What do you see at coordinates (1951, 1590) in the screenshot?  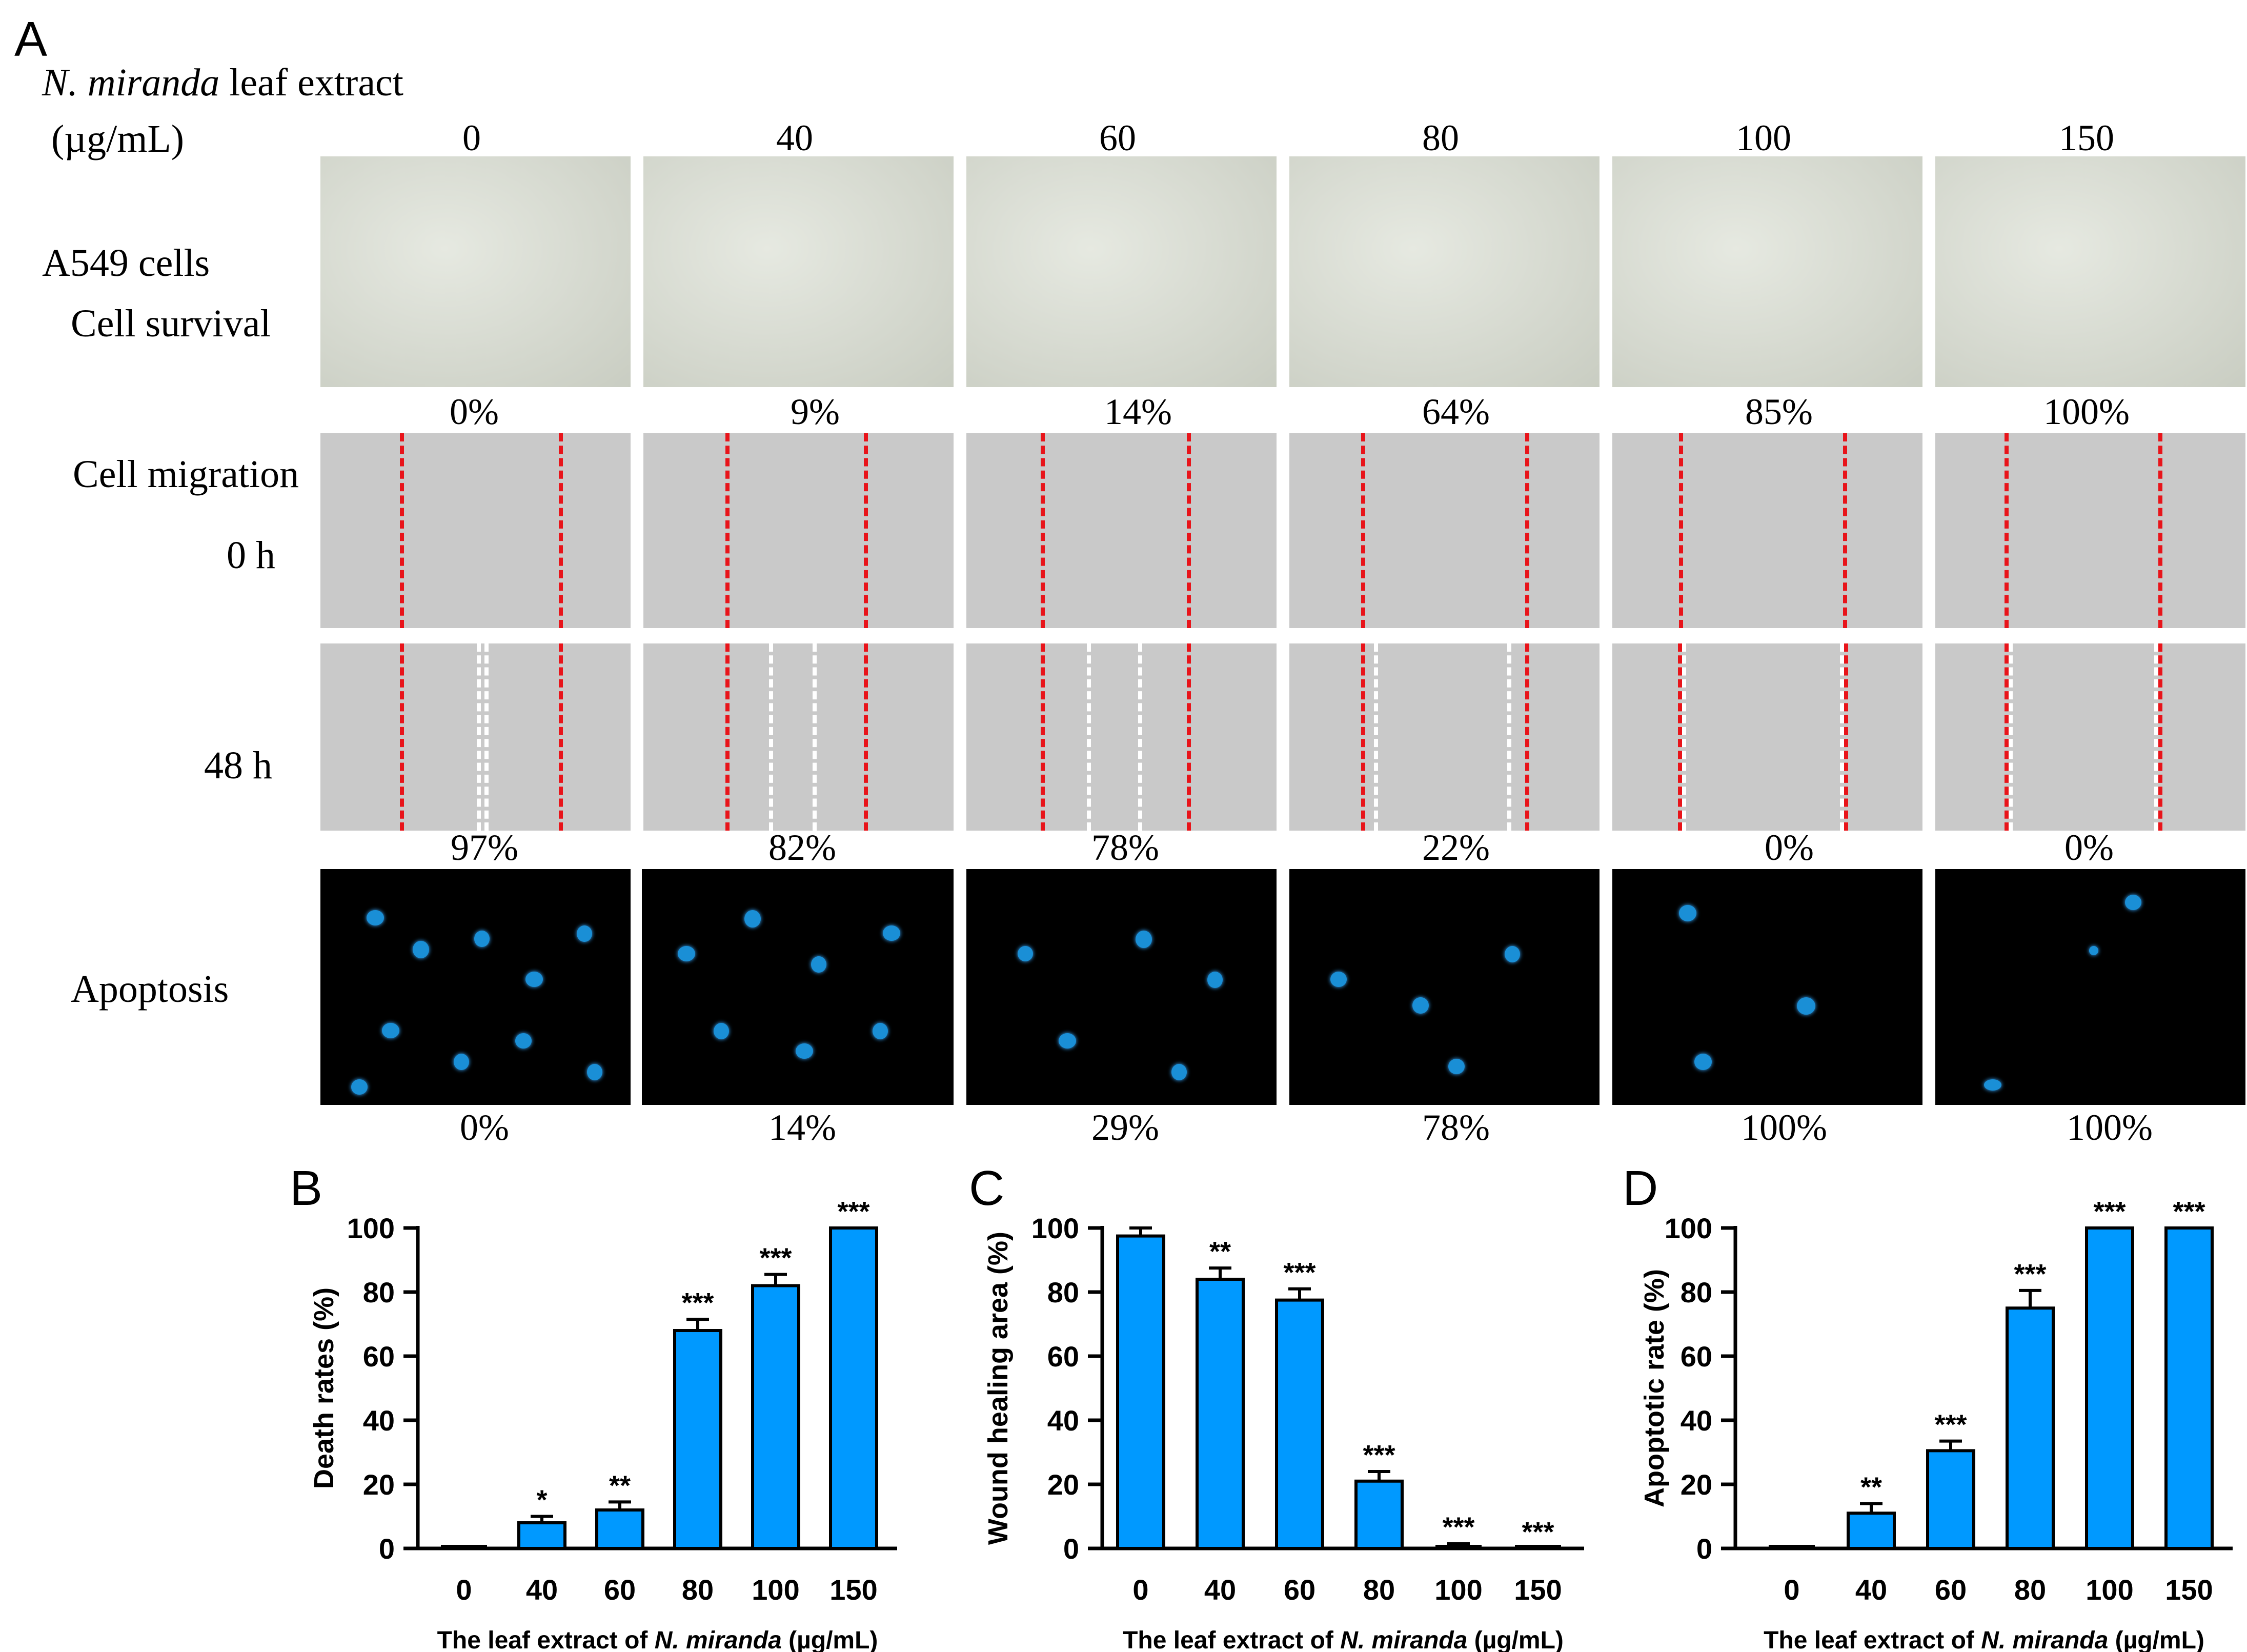 I see `chart-d-x-tick-label: 60` at bounding box center [1951, 1590].